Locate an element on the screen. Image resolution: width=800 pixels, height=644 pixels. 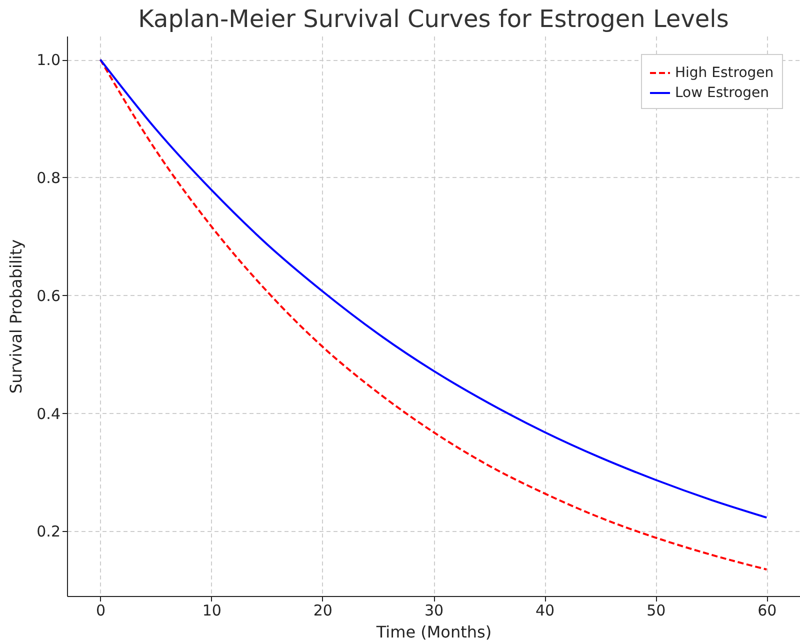
y-tick-label: 0.6 is located at coordinates (48, 295).